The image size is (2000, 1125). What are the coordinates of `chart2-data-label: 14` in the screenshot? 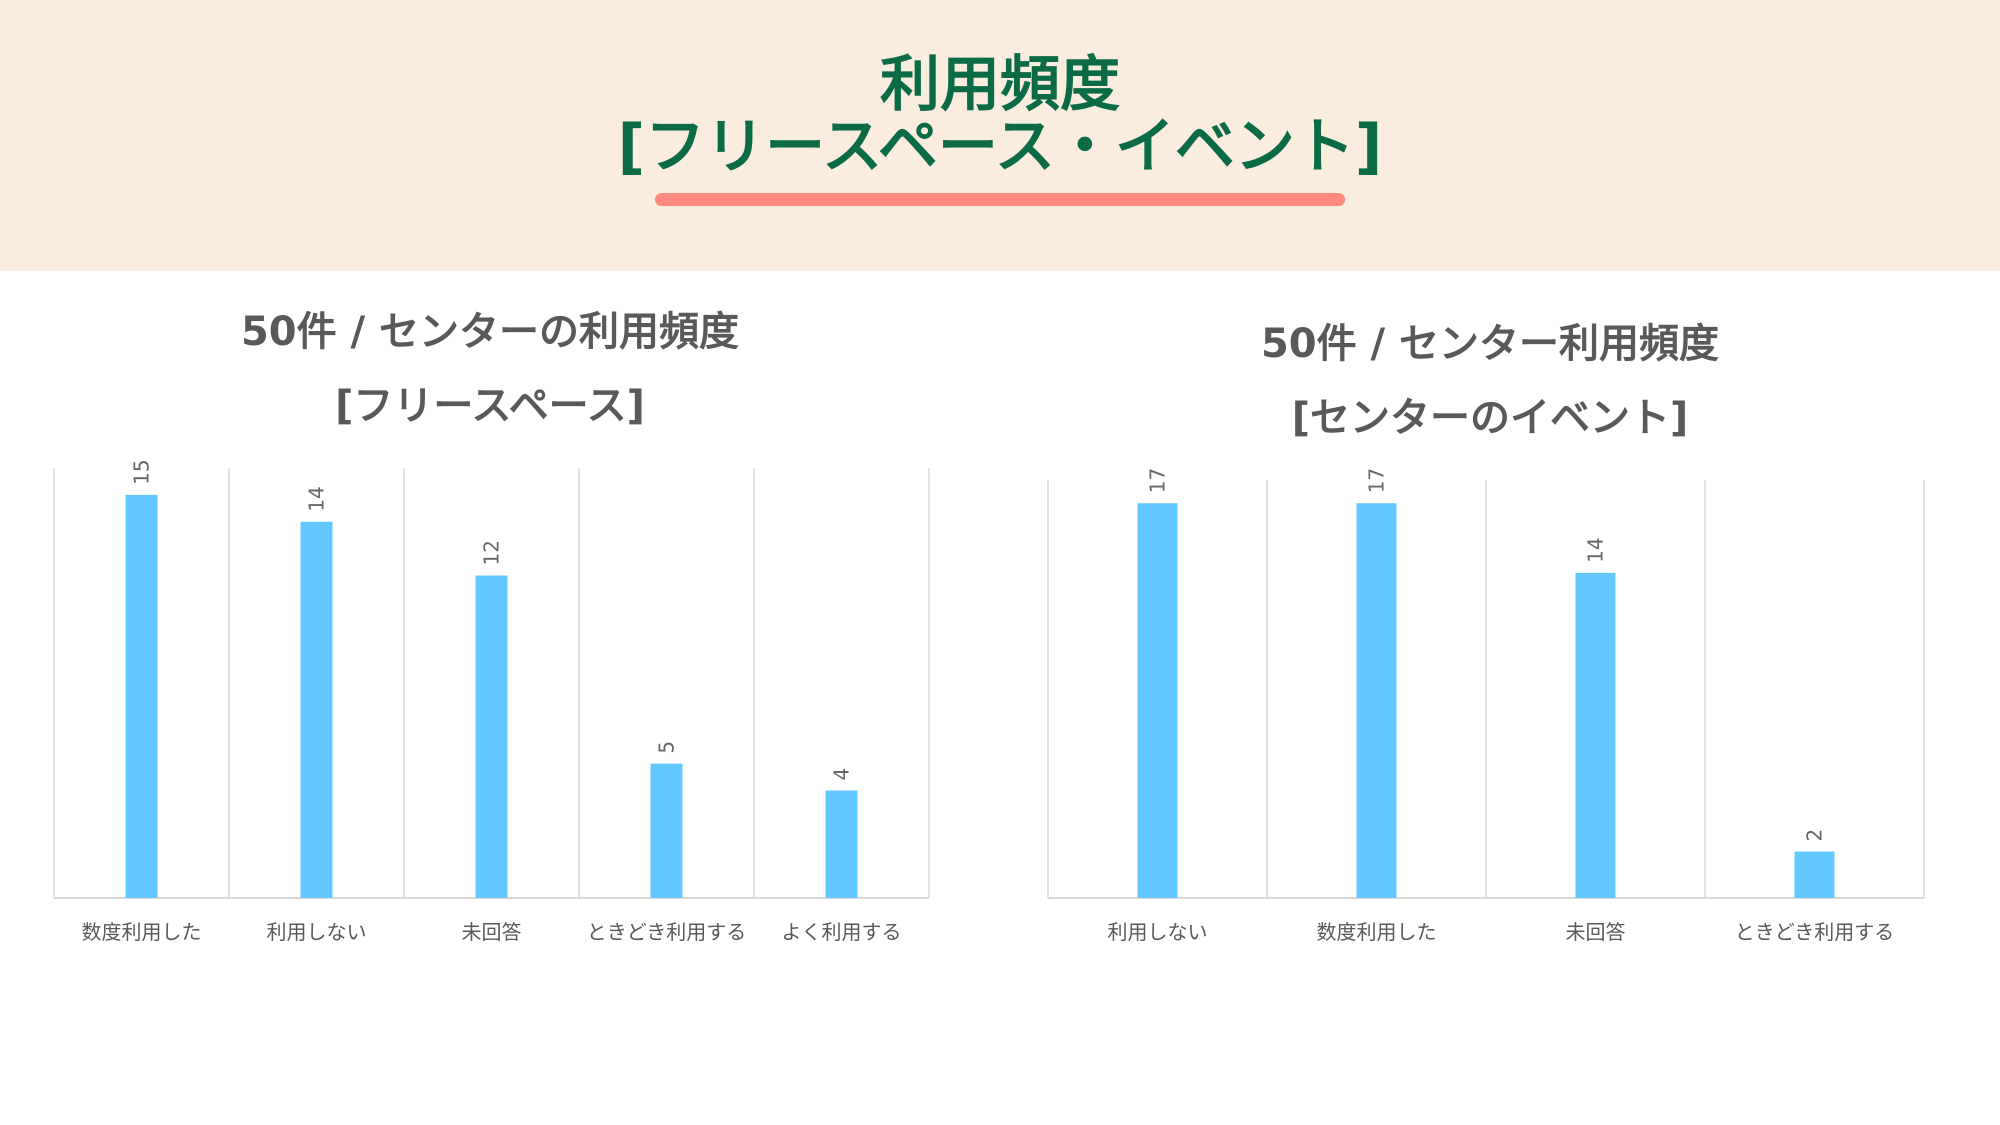 It's located at (1596, 549).